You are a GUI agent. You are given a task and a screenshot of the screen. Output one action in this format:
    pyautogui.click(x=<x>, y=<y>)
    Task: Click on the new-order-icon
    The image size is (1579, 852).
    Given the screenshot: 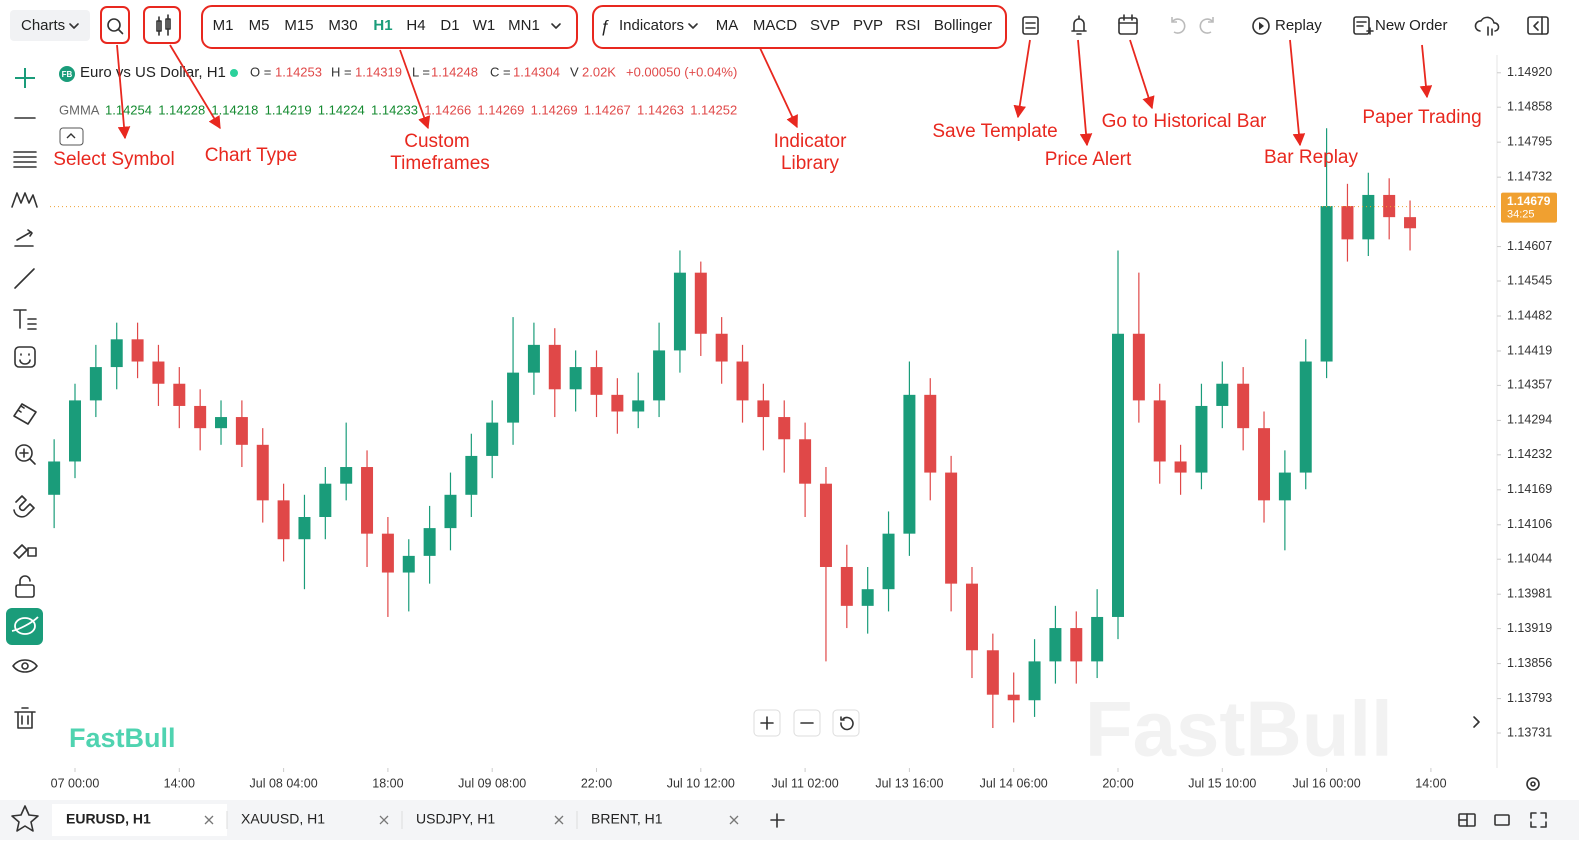 What is the action you would take?
    pyautogui.click(x=1363, y=25)
    